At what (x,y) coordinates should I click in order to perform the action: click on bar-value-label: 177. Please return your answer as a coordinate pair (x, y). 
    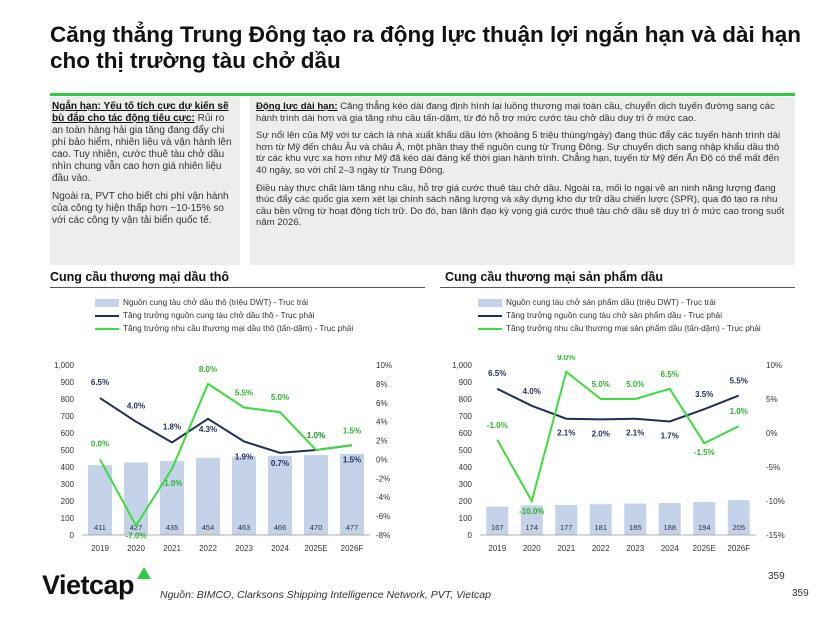
    Looking at the image, I should click on (566, 527).